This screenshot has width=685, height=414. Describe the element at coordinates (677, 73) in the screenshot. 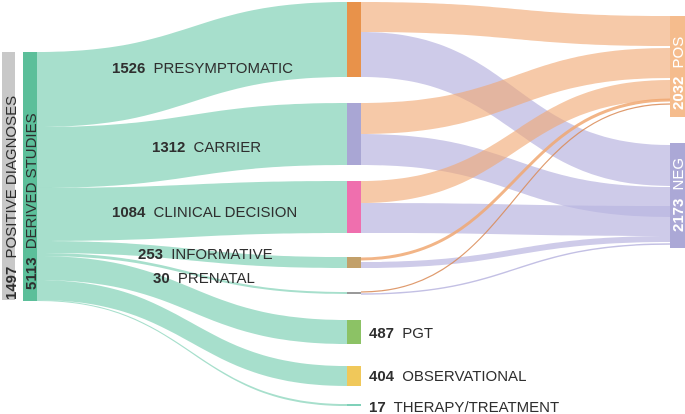

I see `pos-outcome-label: 2032 POS` at that location.